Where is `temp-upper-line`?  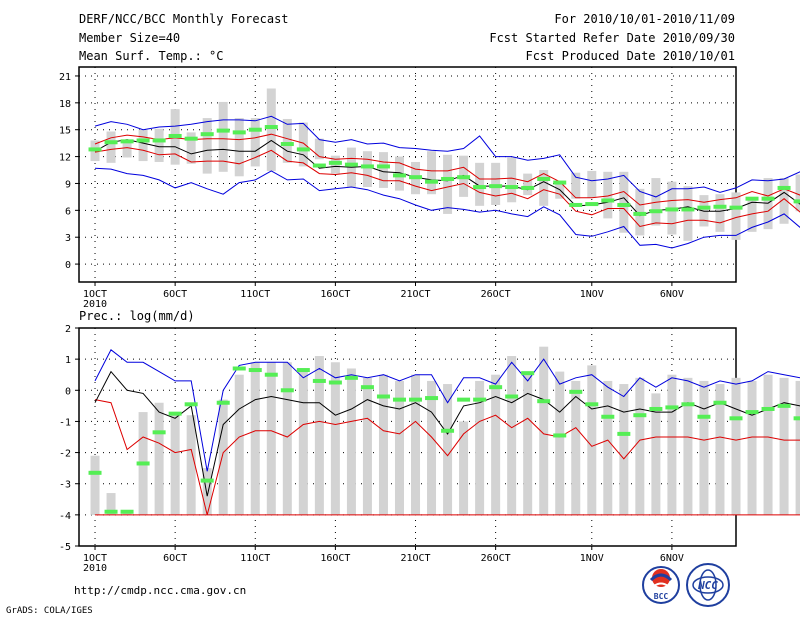 temp-upper-line is located at coordinates (447, 156).